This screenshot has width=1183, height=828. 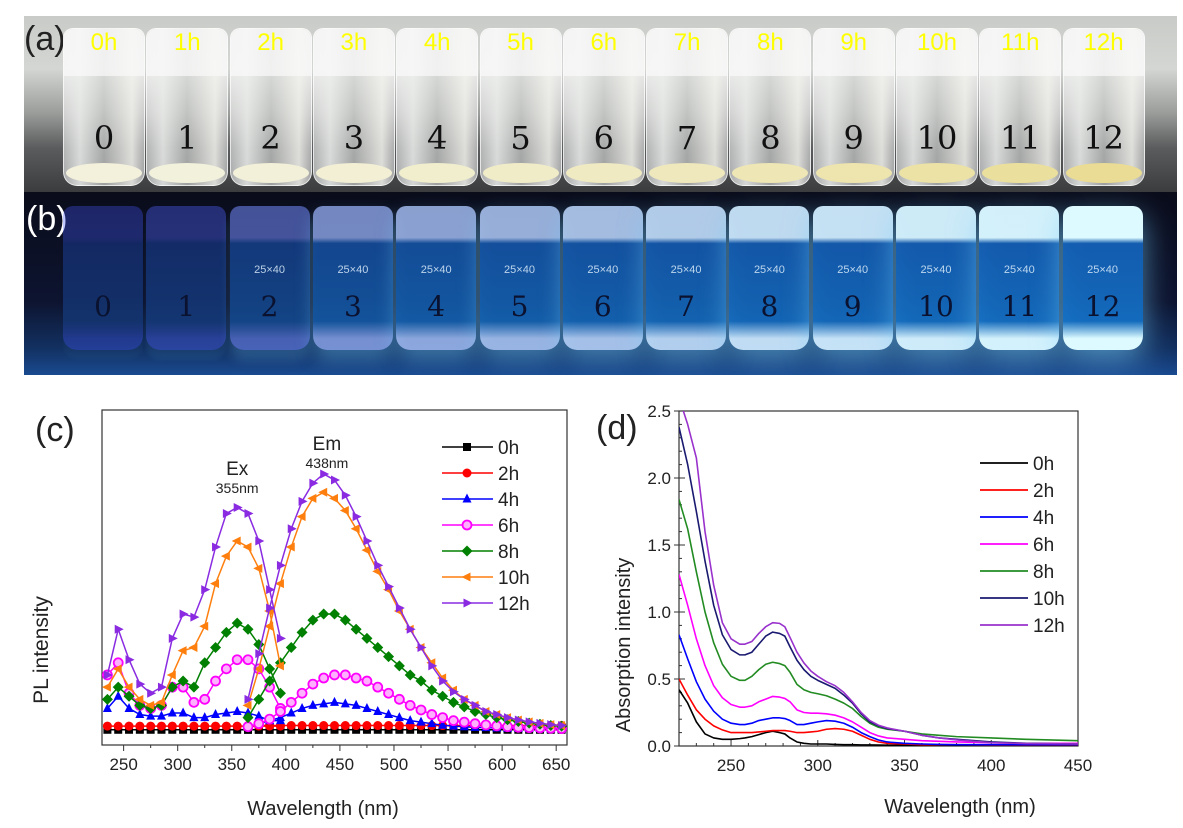 What do you see at coordinates (55, 430) in the screenshot?
I see `panel-label-c: (c)` at bounding box center [55, 430].